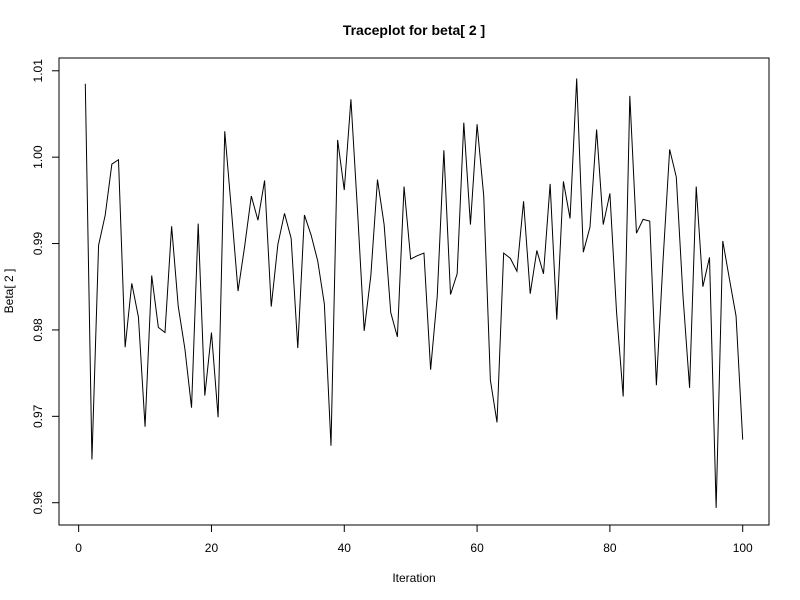  Describe the element at coordinates (345, 548) in the screenshot. I see `x-tick-label: 40` at that location.